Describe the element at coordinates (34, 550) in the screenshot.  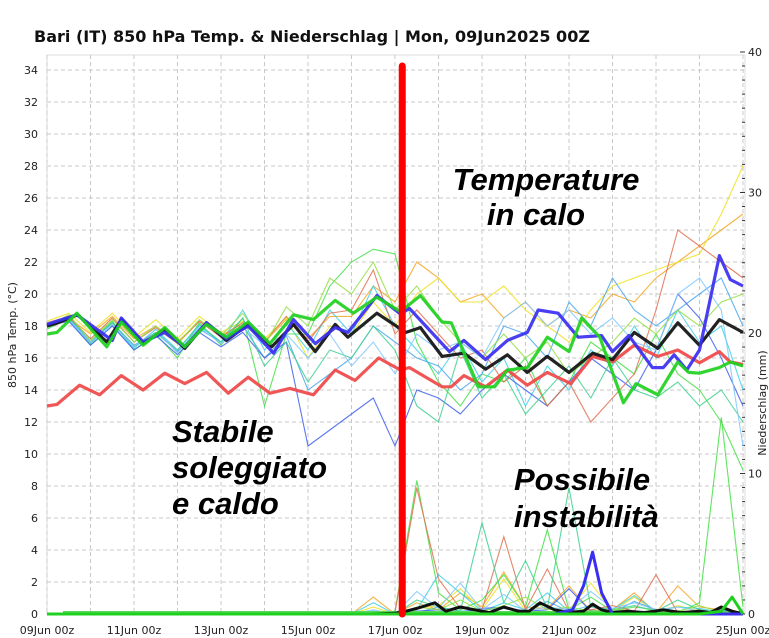
I see `y-tick-label: 4` at that location.